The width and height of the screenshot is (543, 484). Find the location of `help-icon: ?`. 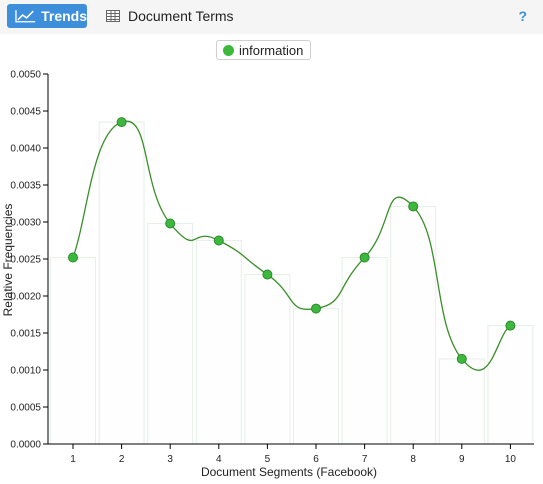

help-icon: ? is located at coordinates (522, 16).